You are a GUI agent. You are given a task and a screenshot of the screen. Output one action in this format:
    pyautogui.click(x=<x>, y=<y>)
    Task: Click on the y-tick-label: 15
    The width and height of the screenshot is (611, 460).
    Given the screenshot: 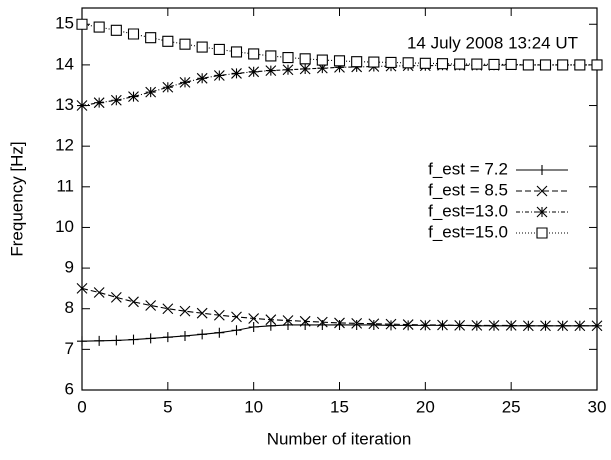 What is the action you would take?
    pyautogui.click(x=64, y=23)
    